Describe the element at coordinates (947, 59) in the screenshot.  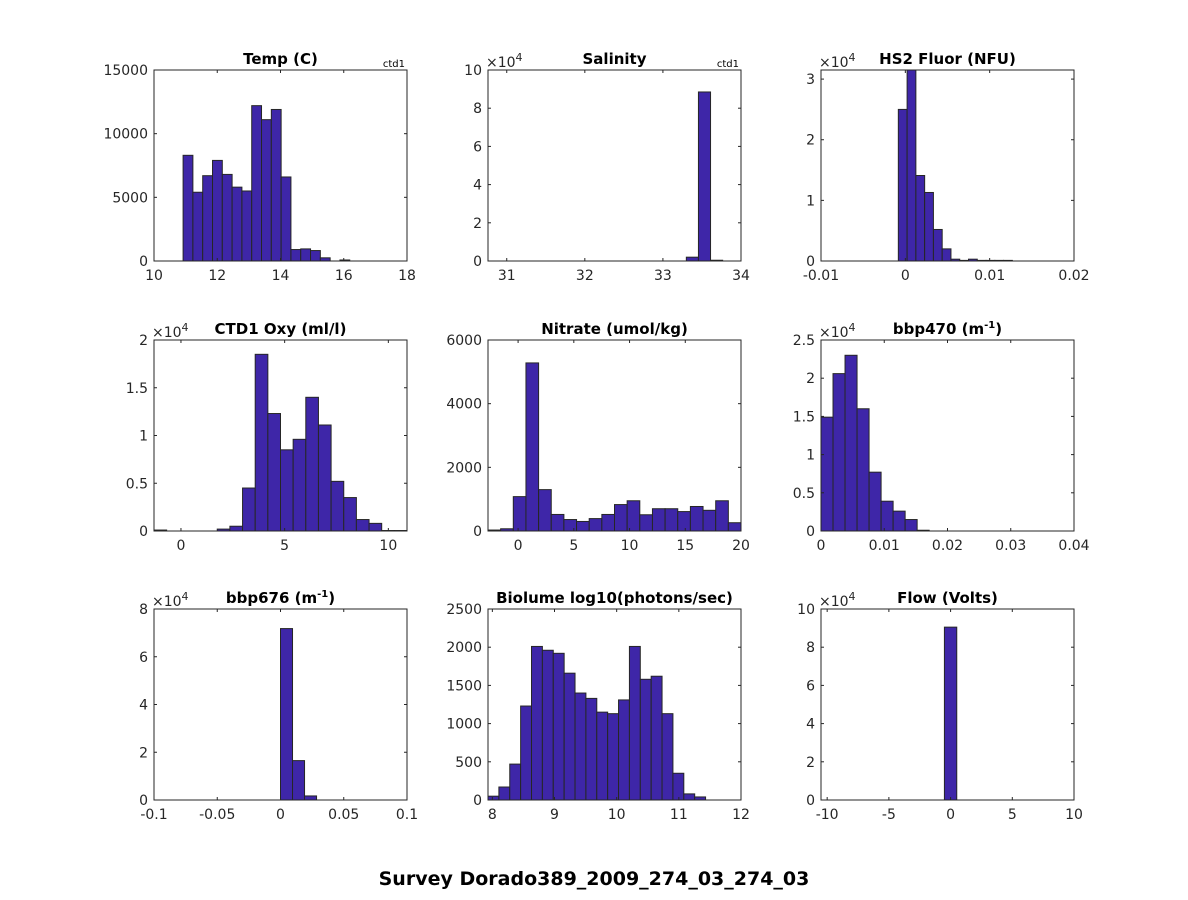
I see `subplot-title: HS2 Fluor (NFU)` at that location.